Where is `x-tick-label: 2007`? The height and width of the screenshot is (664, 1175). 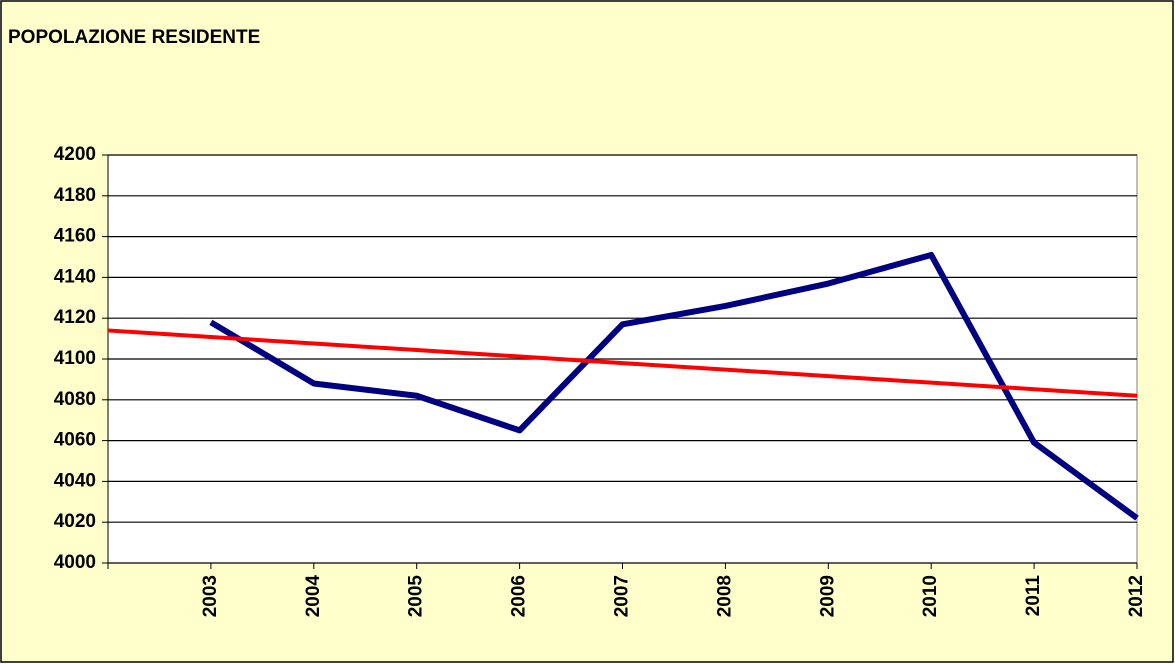
x-tick-label: 2007 is located at coordinates (622, 596).